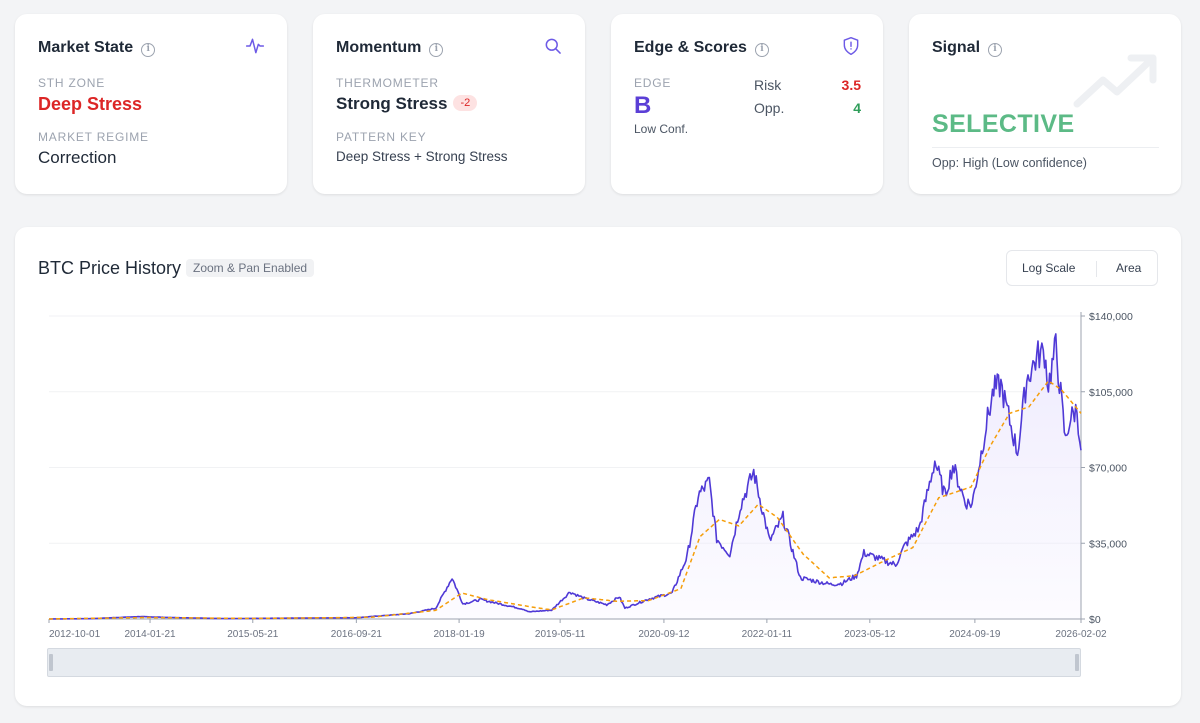 The width and height of the screenshot is (1200, 723). What do you see at coordinates (1108, 469) in the screenshot?
I see `y-tick-label: $70,000` at bounding box center [1108, 469].